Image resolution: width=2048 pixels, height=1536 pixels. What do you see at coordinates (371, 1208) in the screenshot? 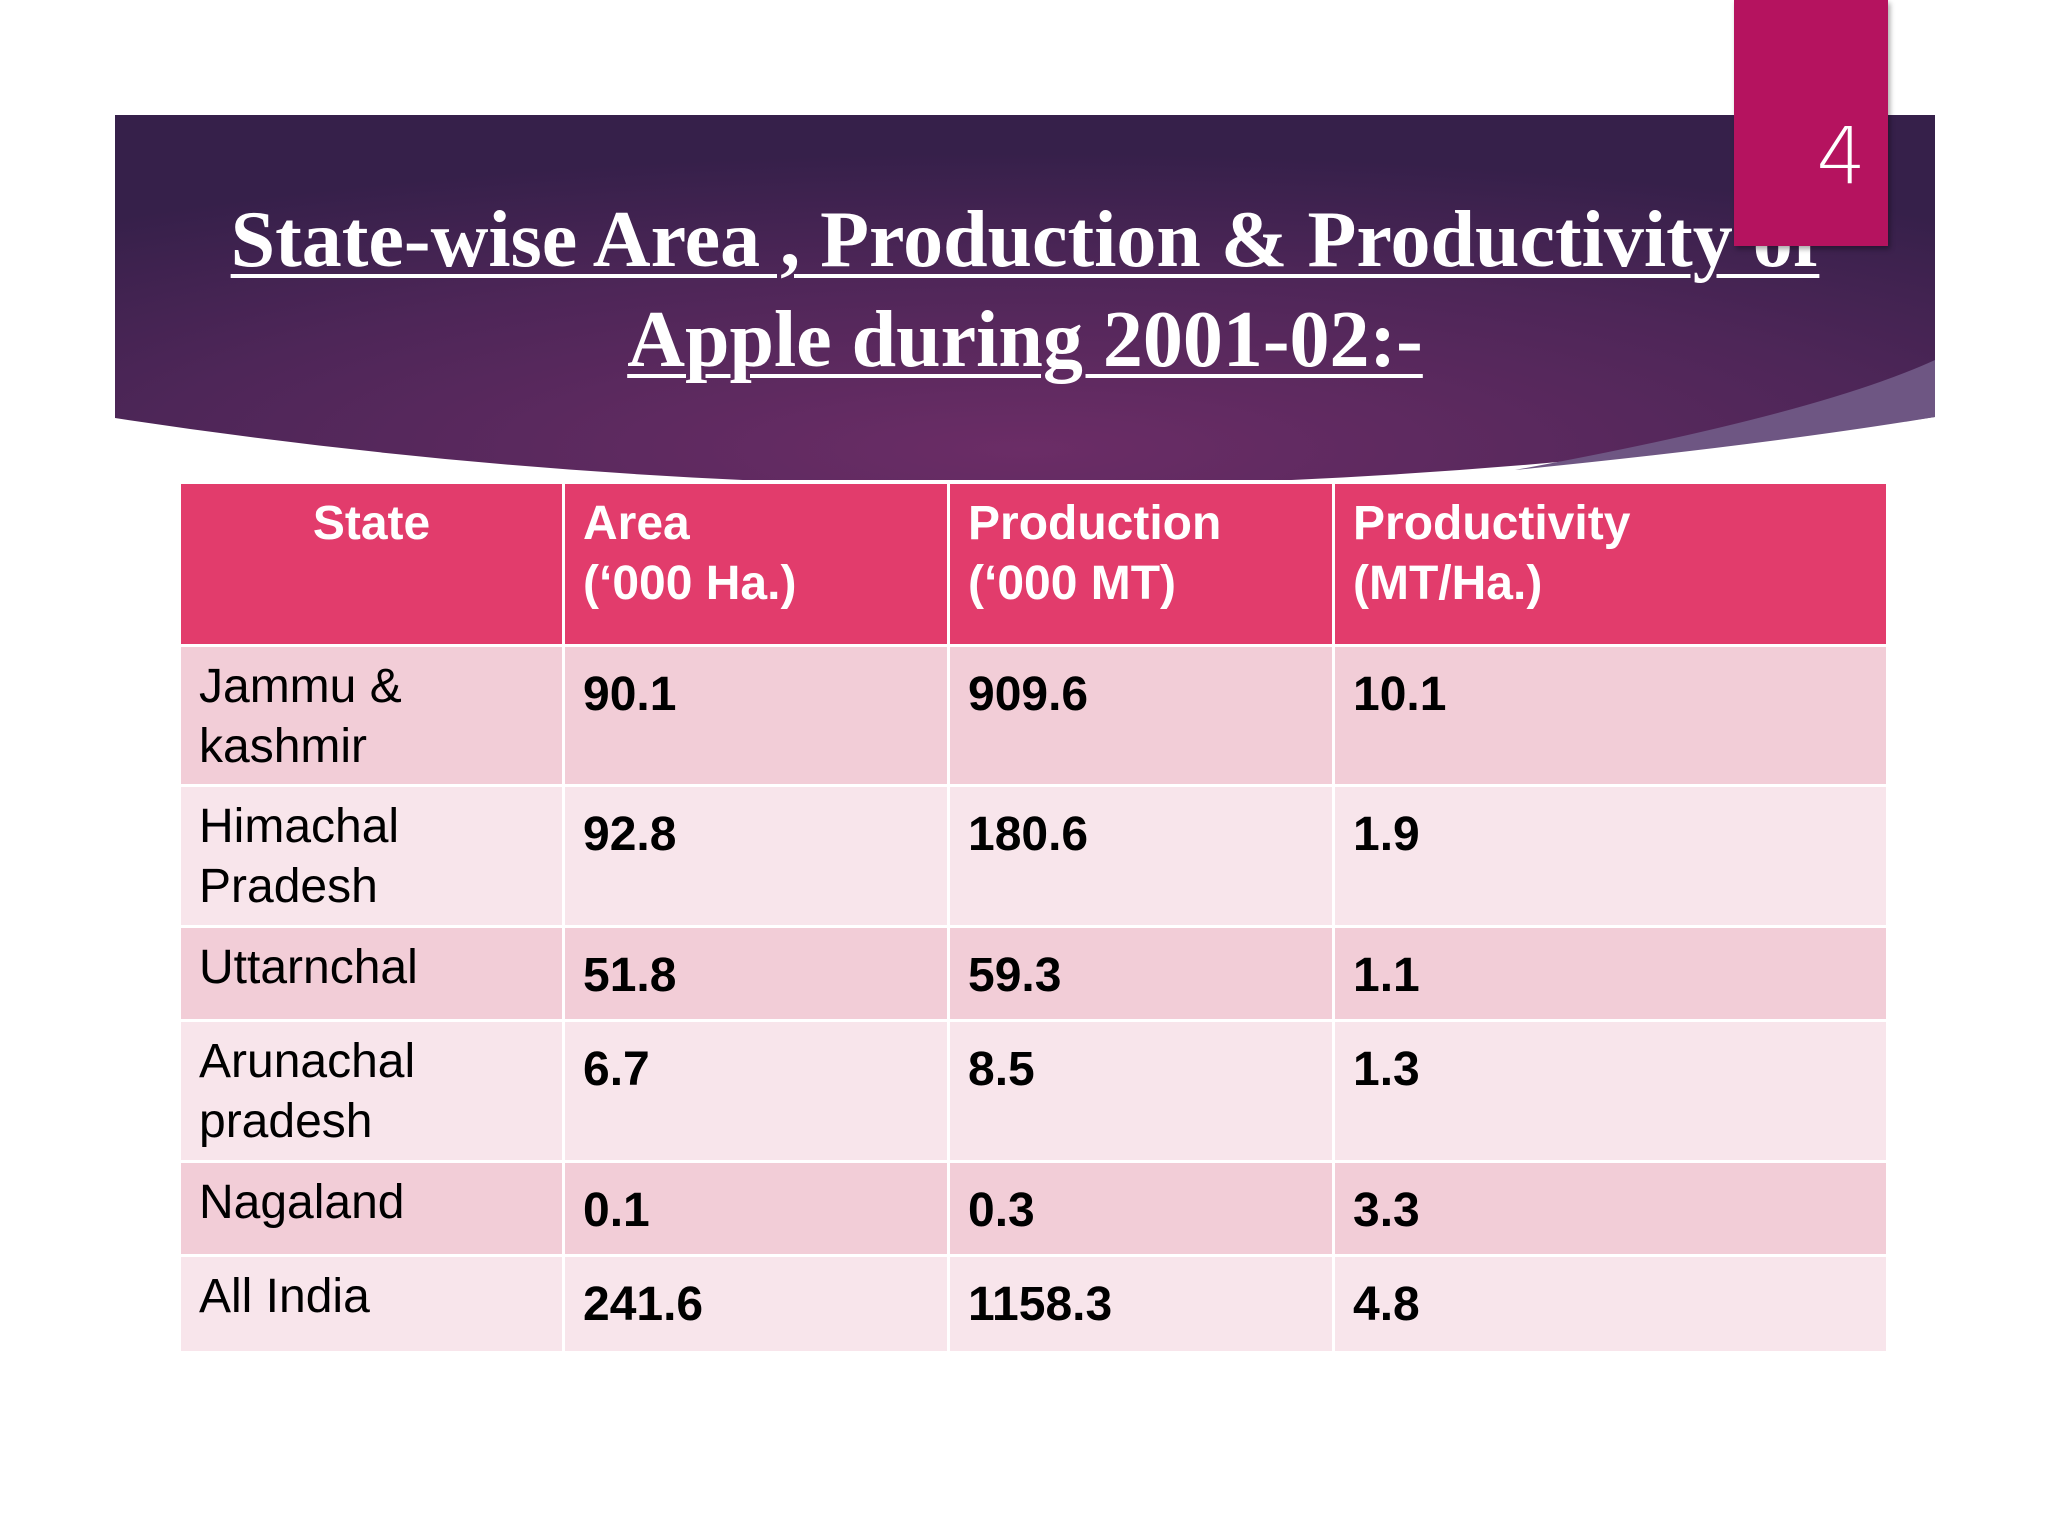
I see `cell-state: Nagaland` at bounding box center [371, 1208].